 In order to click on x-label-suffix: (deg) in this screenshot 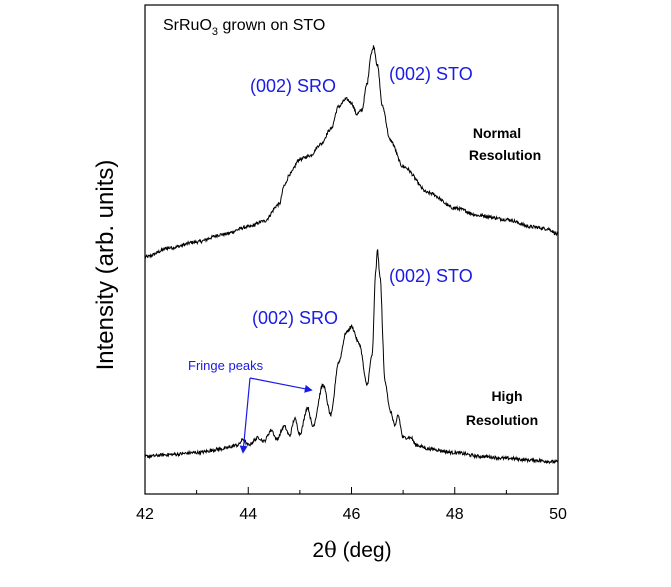, I will do `click(364, 550)`.